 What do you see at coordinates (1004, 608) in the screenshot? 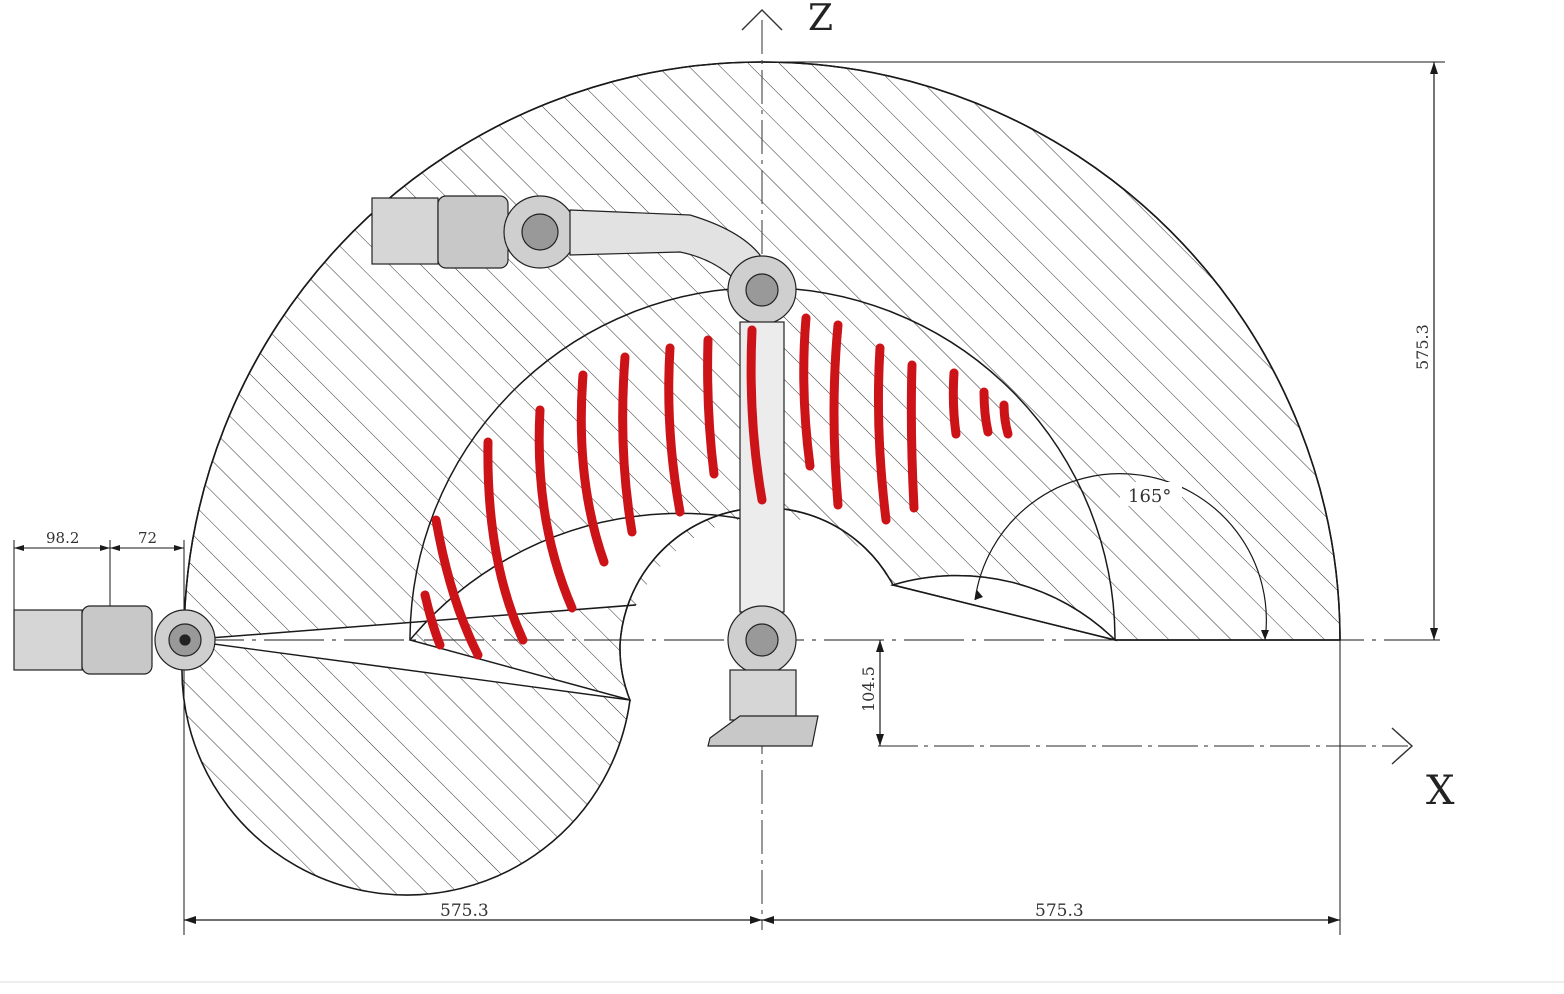
I see `right-lobe` at bounding box center [1004, 608].